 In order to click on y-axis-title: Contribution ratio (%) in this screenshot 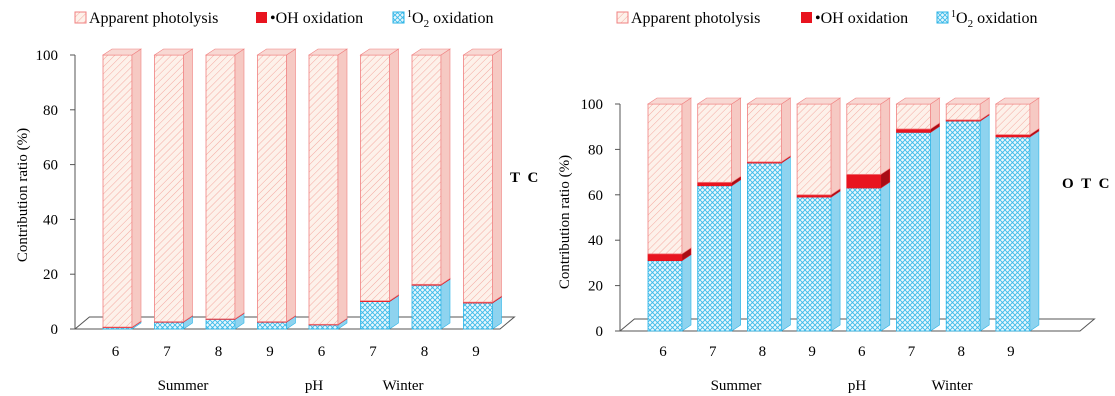, I will do `click(565, 222)`.